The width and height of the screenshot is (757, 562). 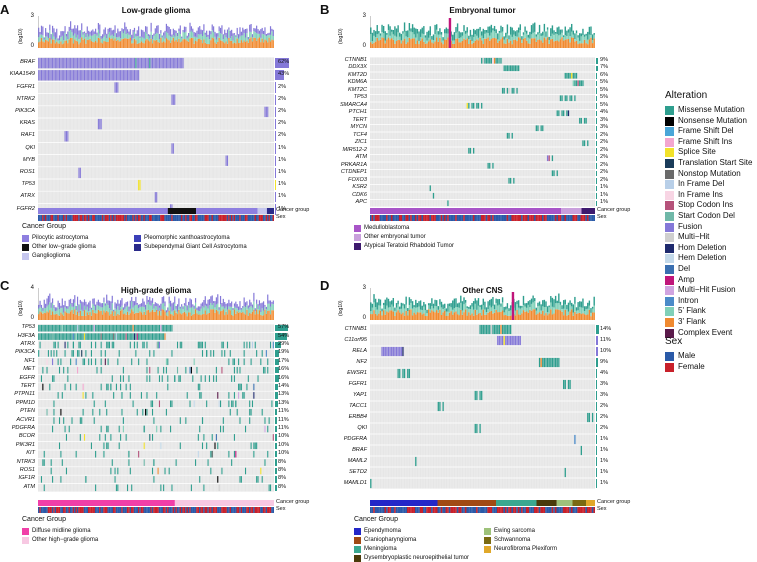 What do you see at coordinates (700, 194) in the screenshot?
I see `alteration-legend-label: In Frame Ins` at bounding box center [700, 194].